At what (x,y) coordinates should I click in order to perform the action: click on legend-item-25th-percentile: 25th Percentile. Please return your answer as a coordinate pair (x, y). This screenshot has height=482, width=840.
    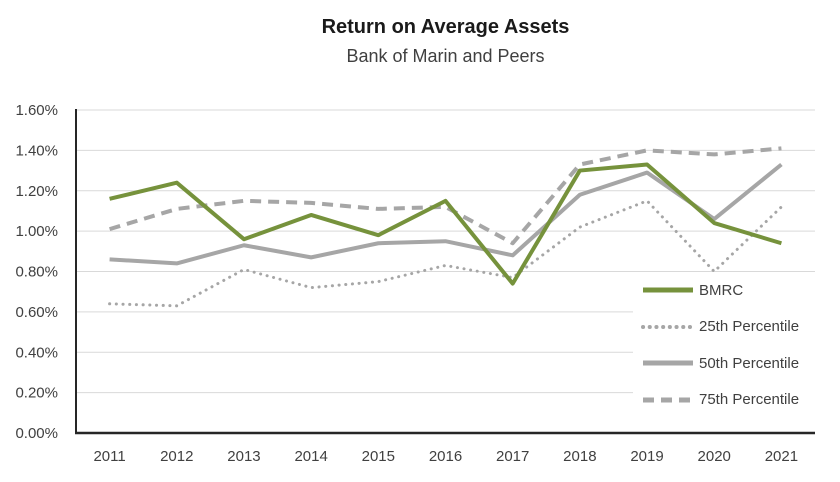
    Looking at the image, I should click on (732, 327).